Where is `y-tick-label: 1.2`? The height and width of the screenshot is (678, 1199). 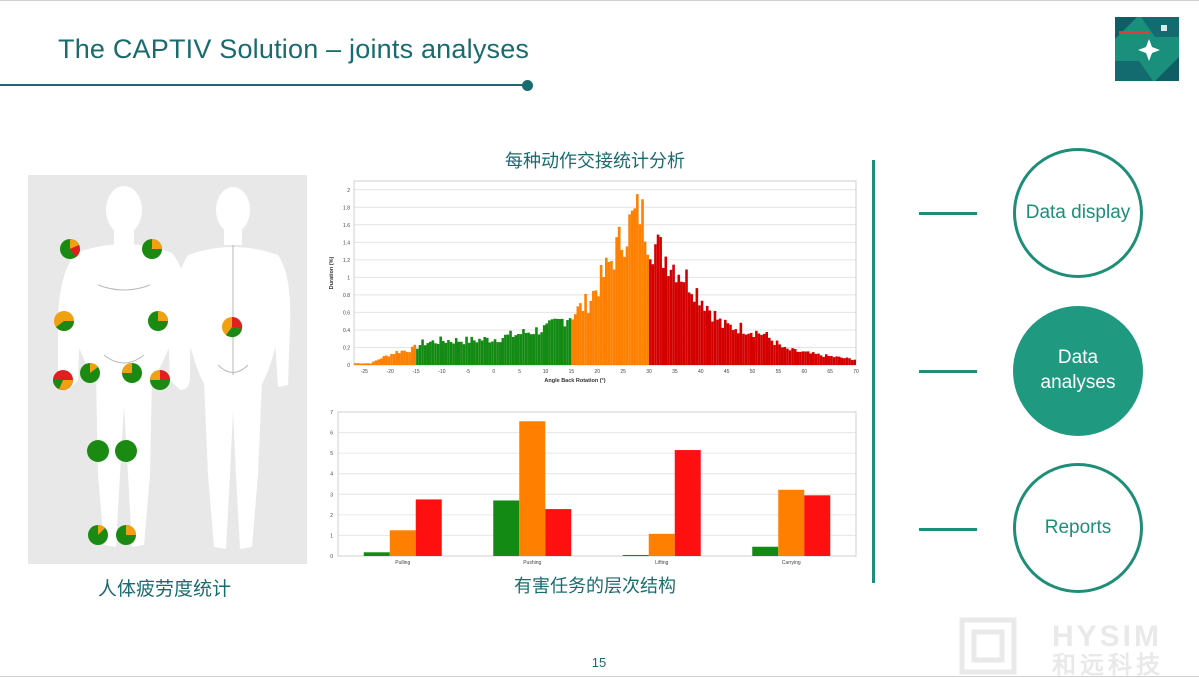 y-tick-label: 1.2 is located at coordinates (346, 261).